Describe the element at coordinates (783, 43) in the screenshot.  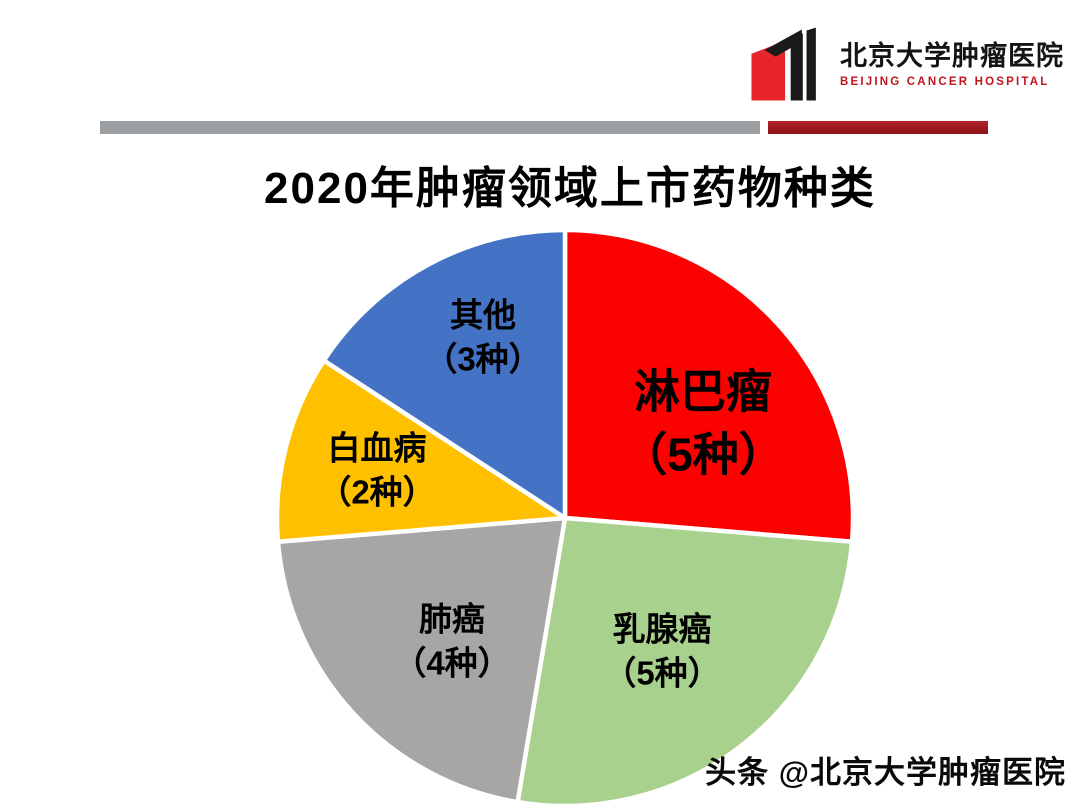
I see `logo-black-diagonal` at that location.